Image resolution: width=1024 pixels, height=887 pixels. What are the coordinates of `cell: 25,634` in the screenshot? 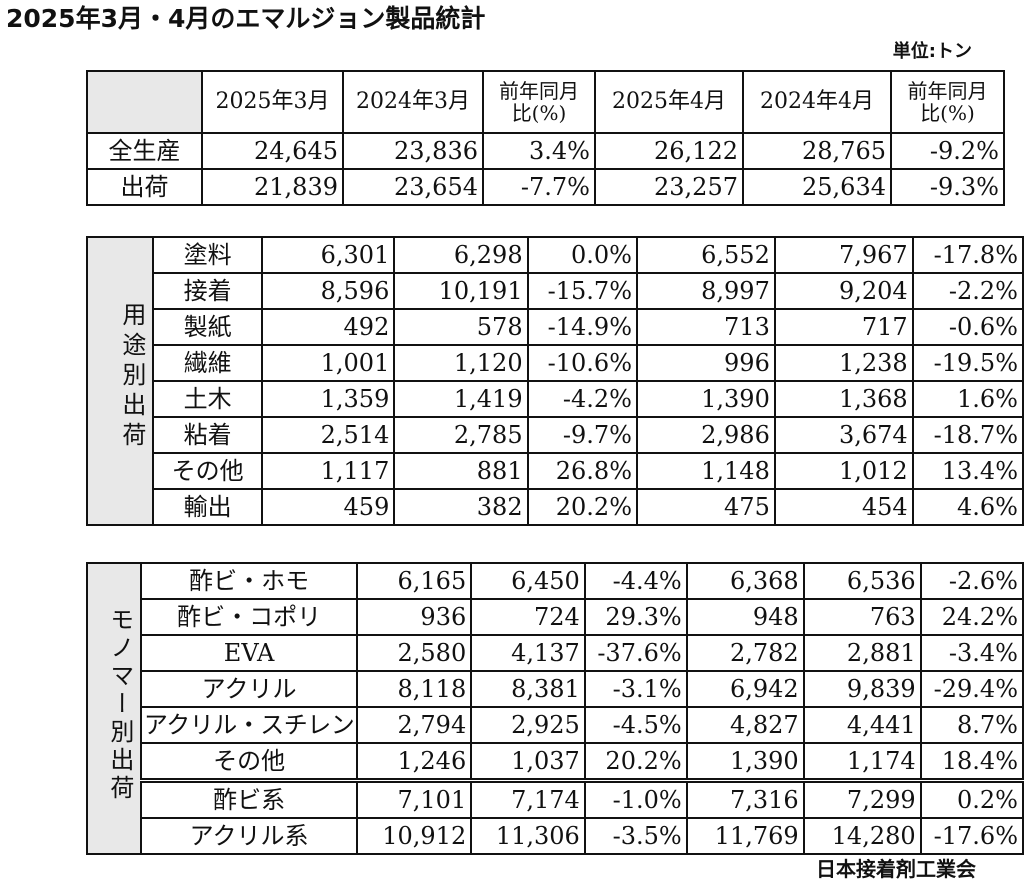 It's located at (817, 187).